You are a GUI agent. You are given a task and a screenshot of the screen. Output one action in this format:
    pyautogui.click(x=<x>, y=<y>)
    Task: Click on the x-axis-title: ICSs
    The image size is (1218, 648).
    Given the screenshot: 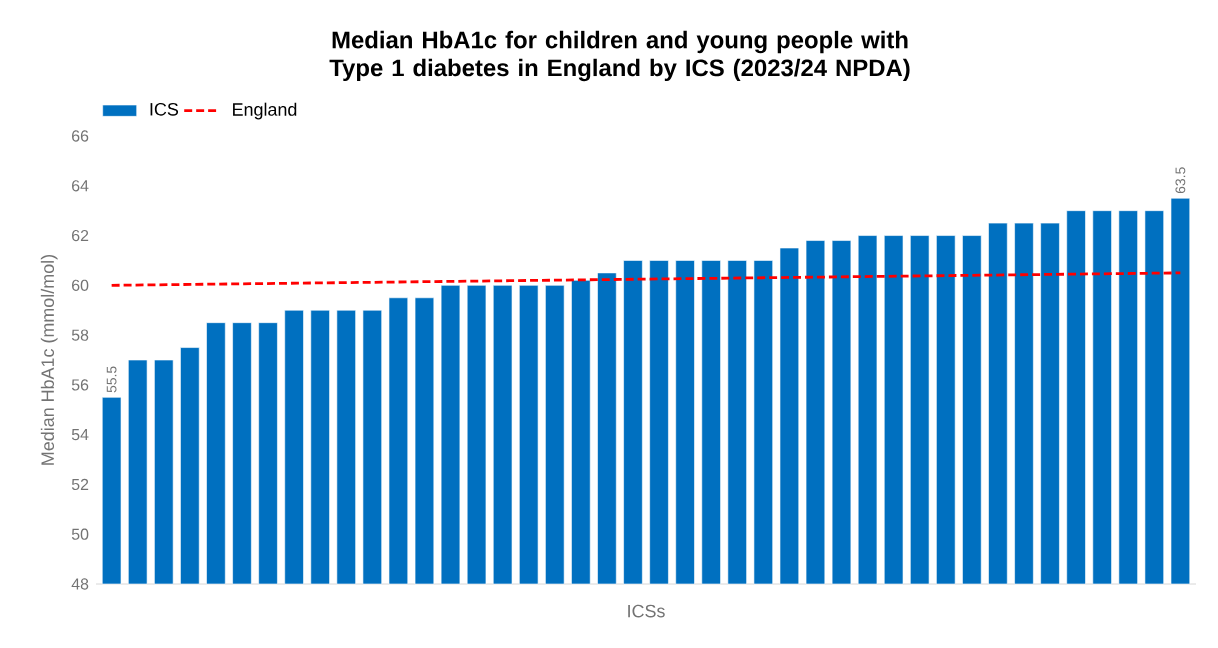 What is the action you would take?
    pyautogui.click(x=646, y=611)
    